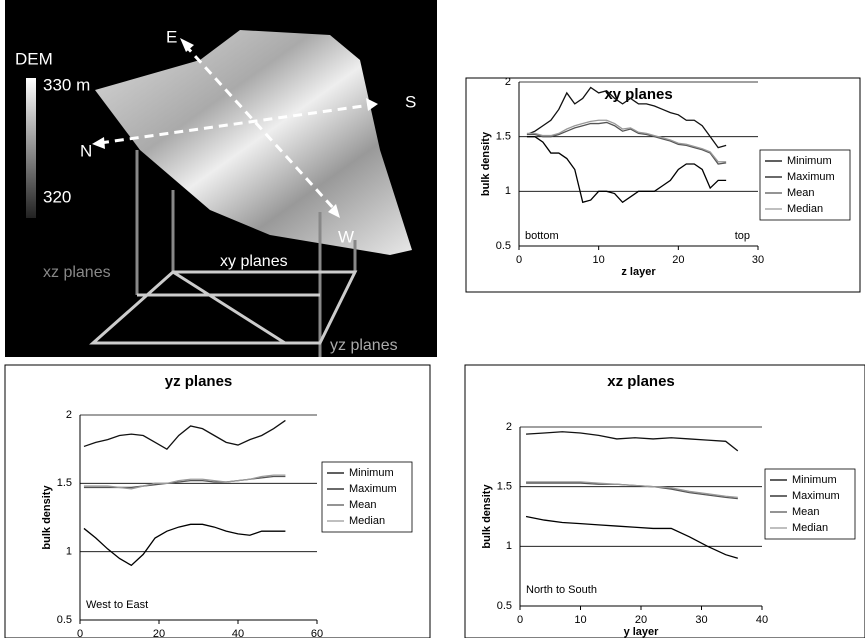 Image resolution: width=865 pixels, height=638 pixels. I want to click on direction-lines, so click(235, 127).